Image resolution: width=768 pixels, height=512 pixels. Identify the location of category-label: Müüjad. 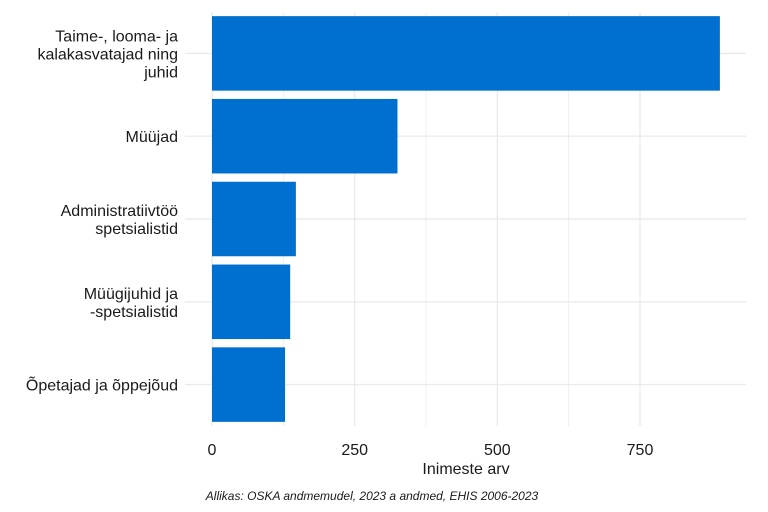
(152, 137).